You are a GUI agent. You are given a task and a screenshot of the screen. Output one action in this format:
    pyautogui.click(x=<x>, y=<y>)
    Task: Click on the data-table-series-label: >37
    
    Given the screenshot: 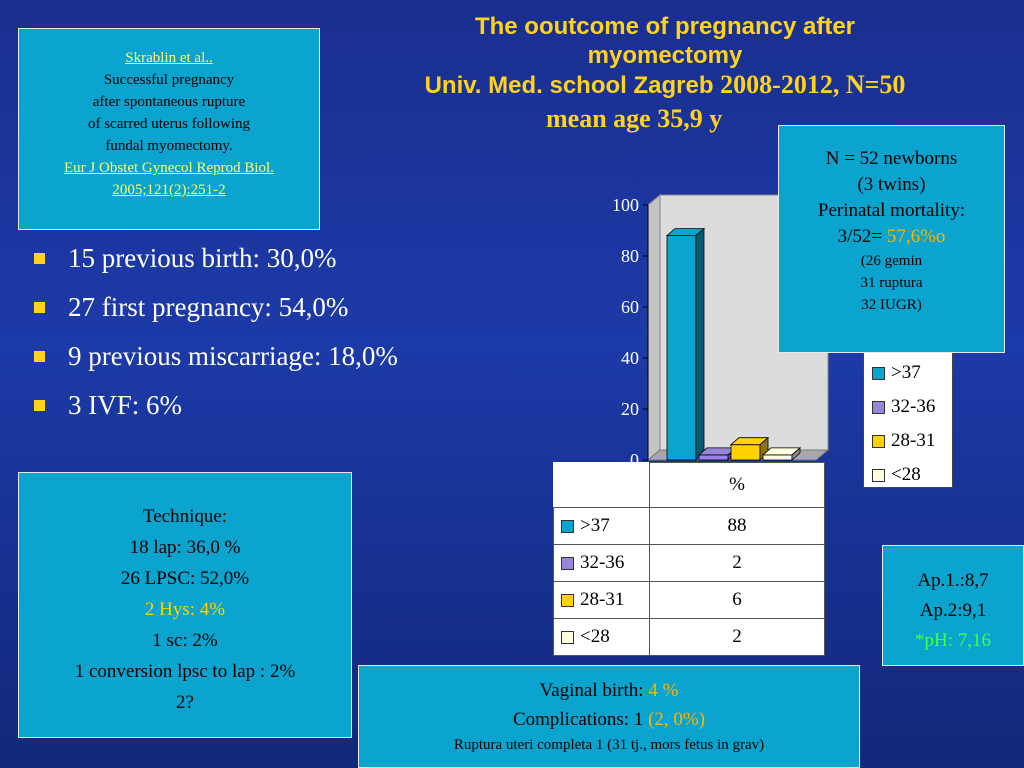 What is the action you would take?
    pyautogui.click(x=601, y=526)
    